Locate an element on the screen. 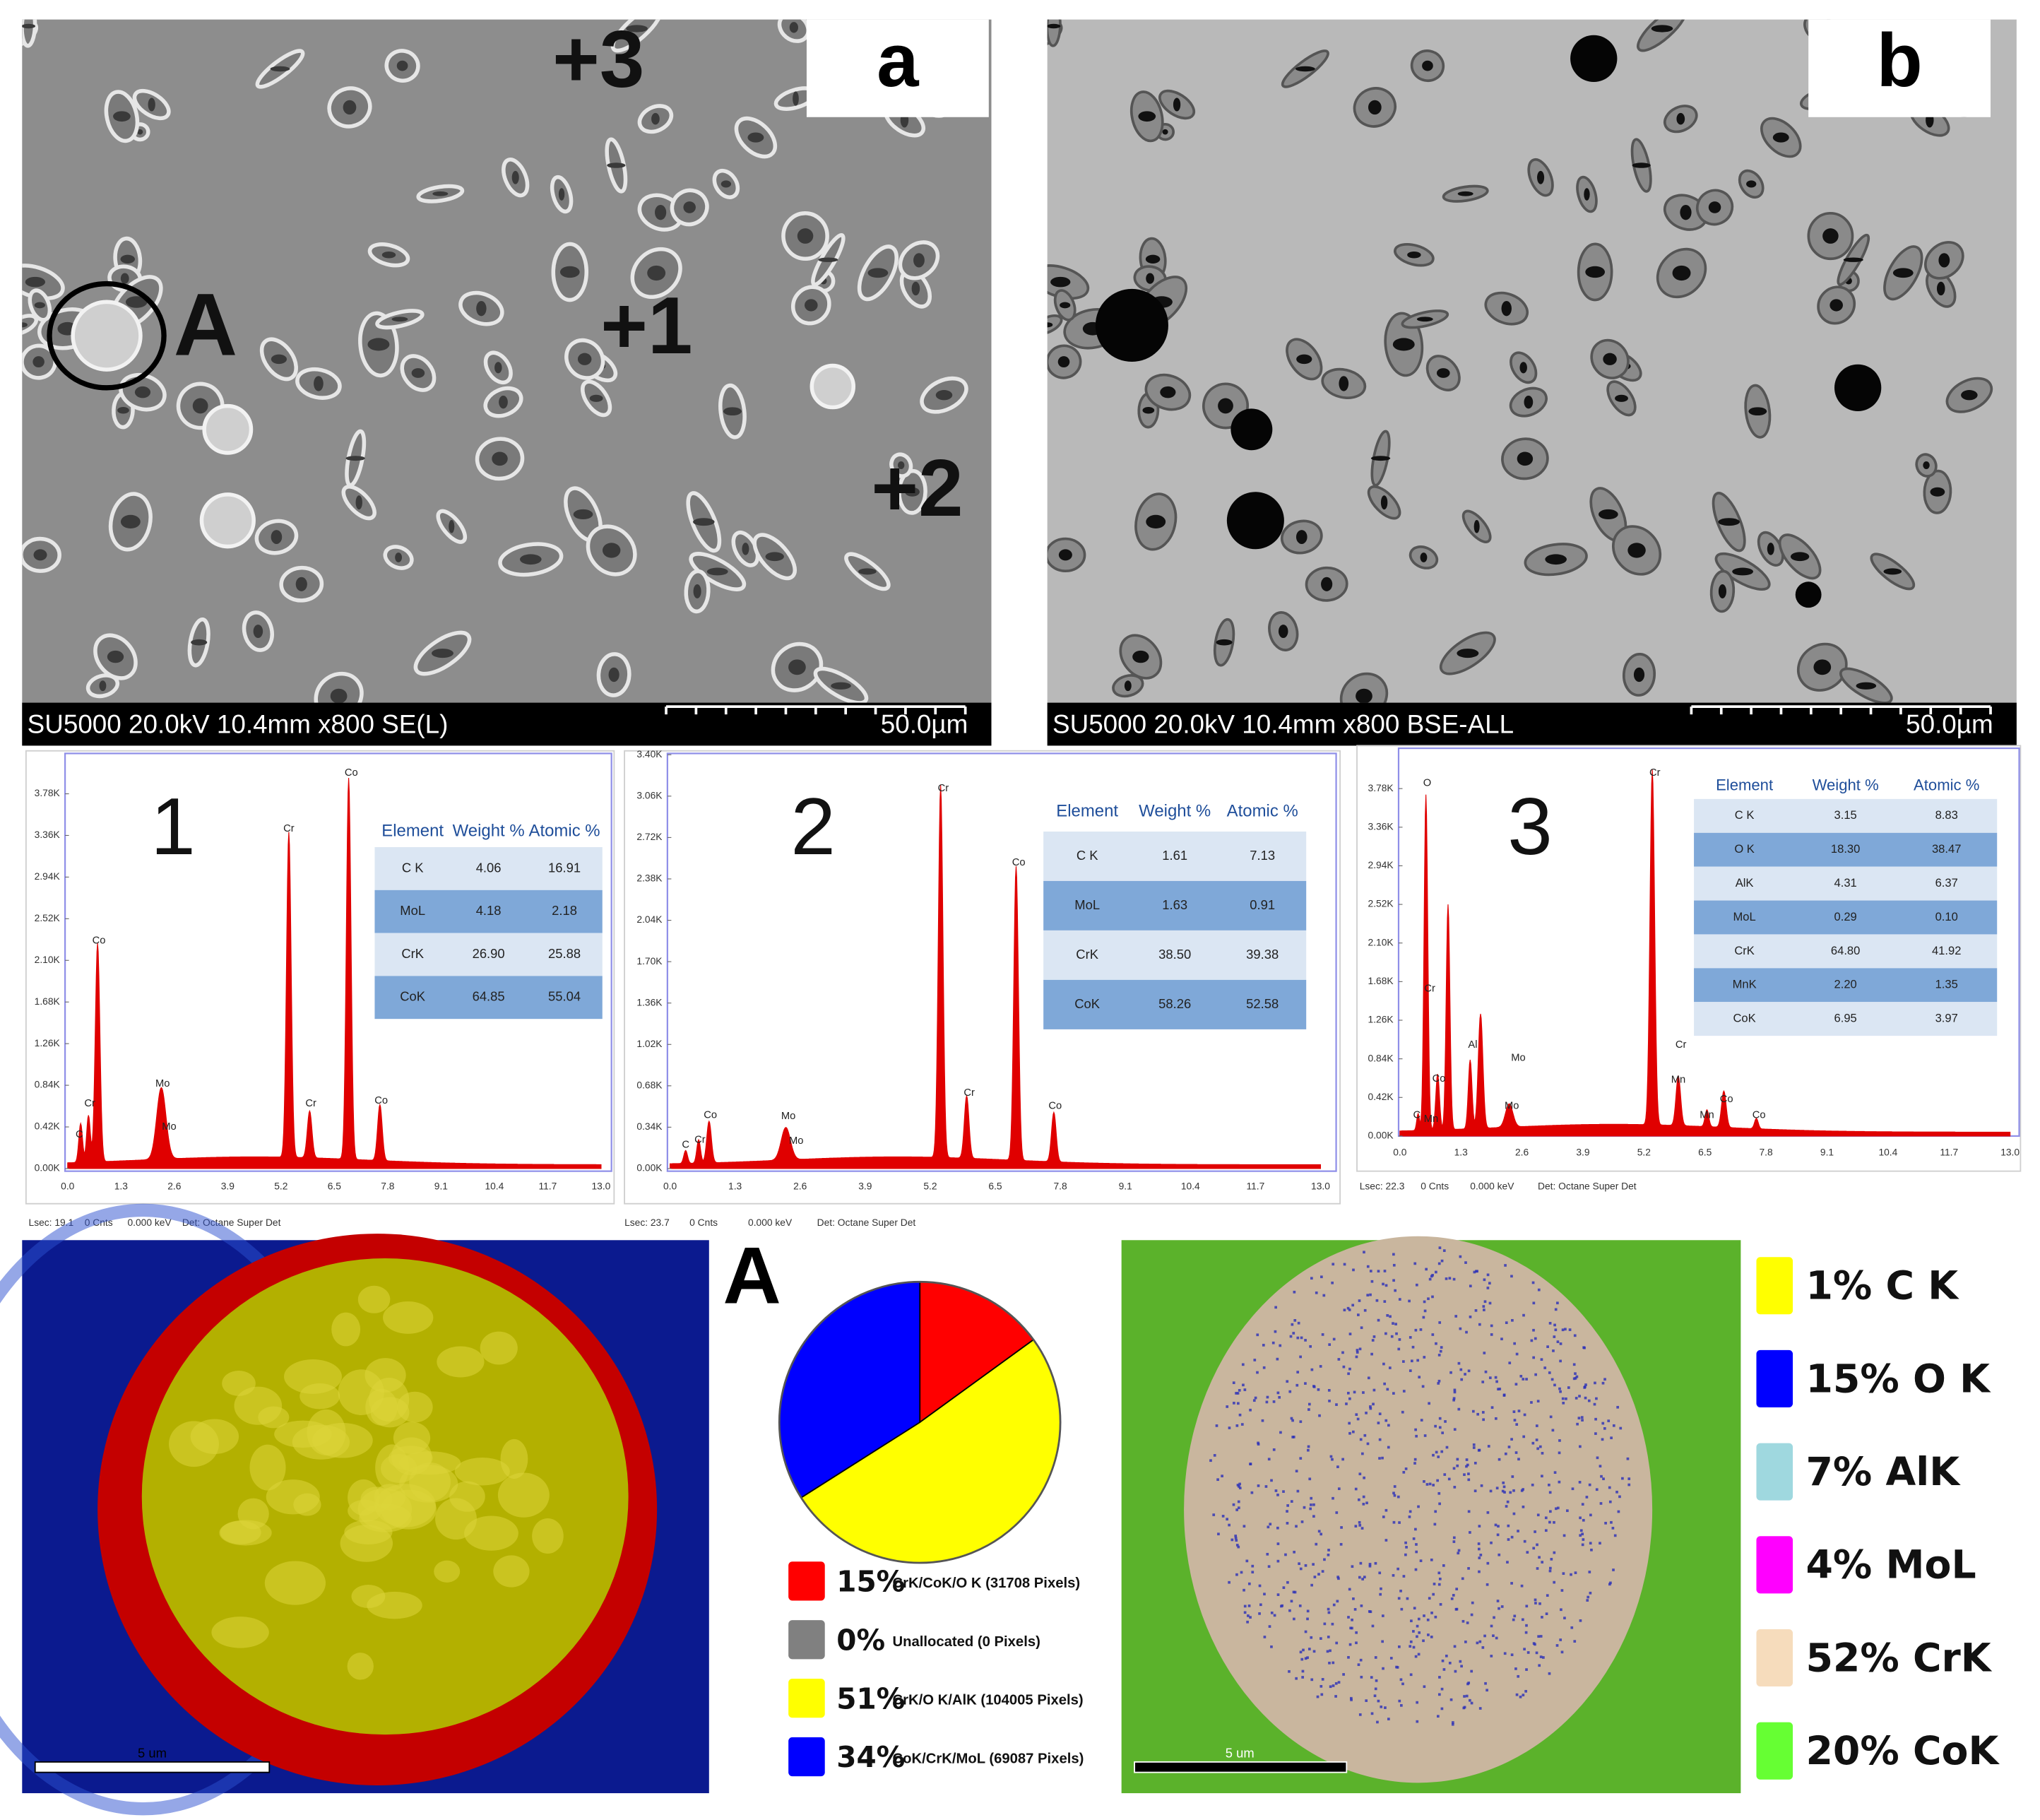  y-tick-label: 0.42K is located at coordinates (48, 1127).